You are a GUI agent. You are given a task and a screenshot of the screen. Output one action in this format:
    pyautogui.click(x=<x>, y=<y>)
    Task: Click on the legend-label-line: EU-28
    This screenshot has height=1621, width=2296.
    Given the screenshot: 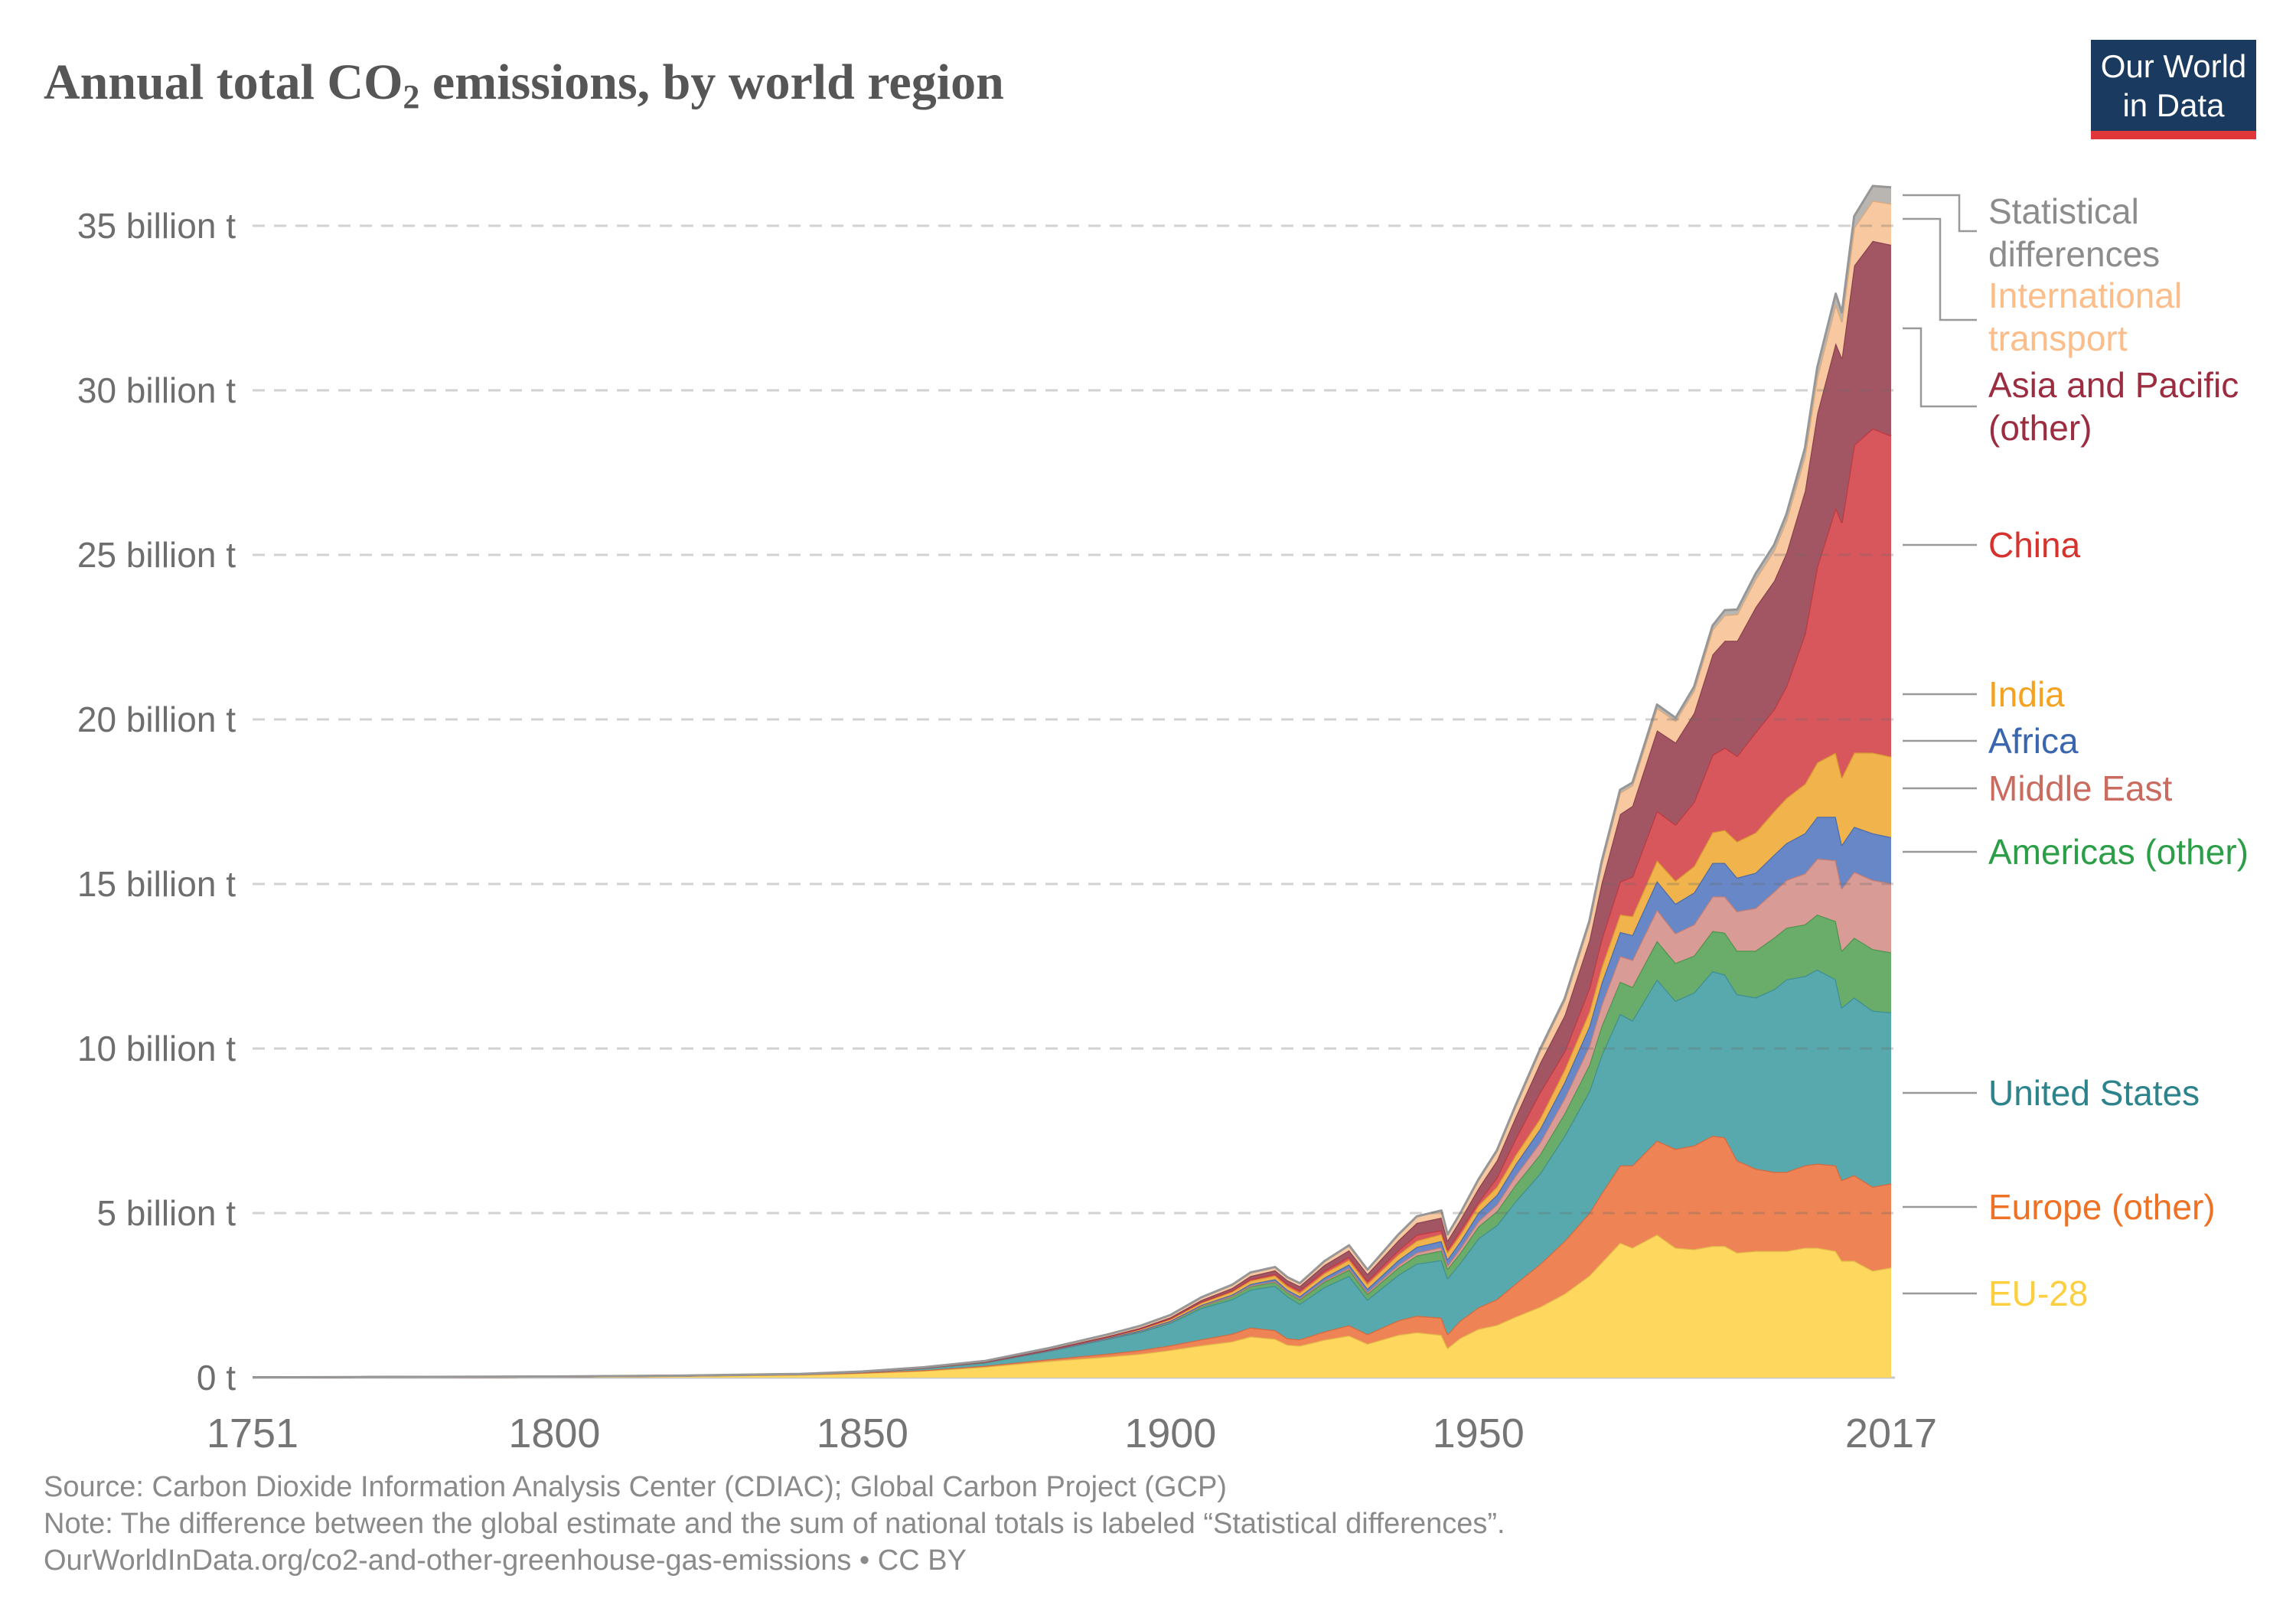 What is the action you would take?
    pyautogui.click(x=2038, y=1293)
    